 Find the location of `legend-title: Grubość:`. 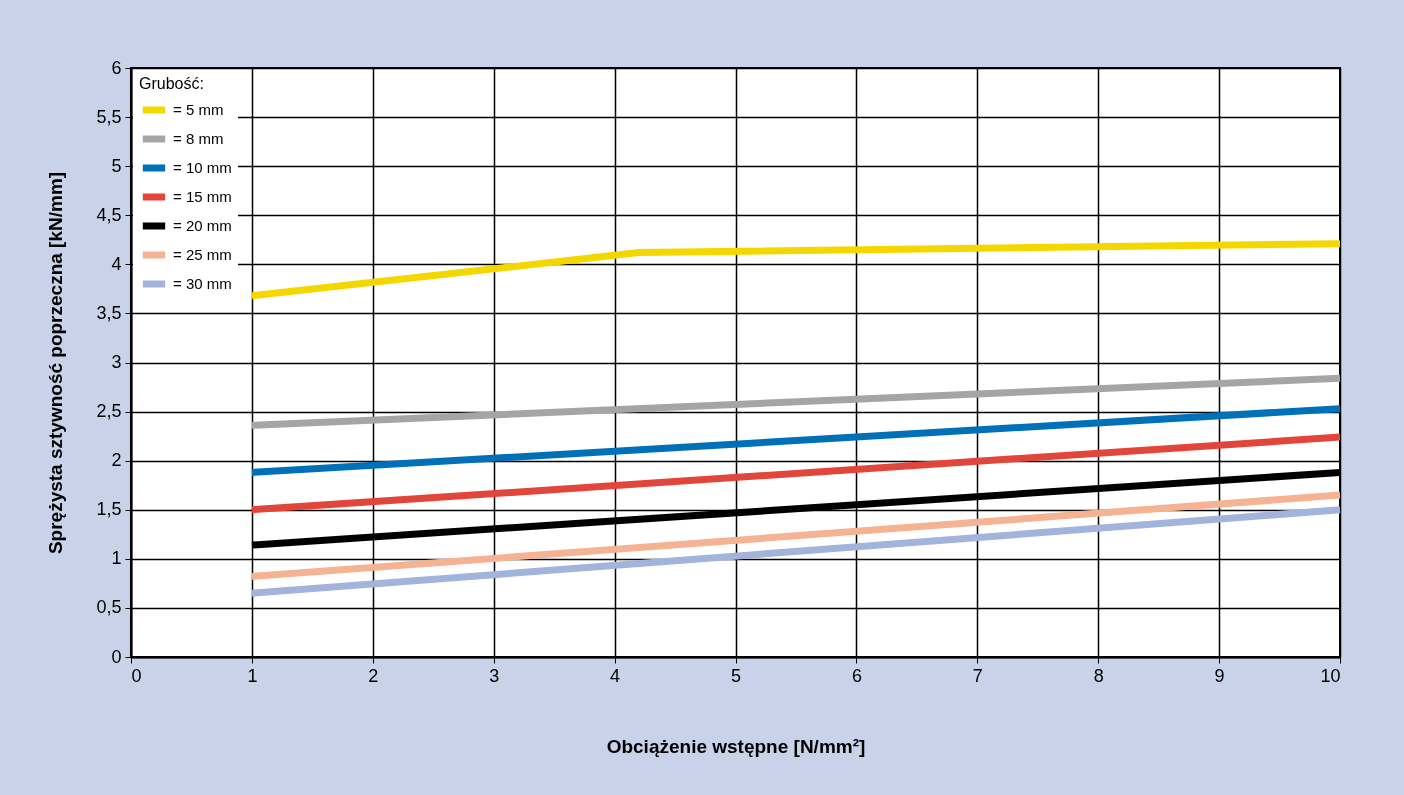

legend-title: Grubość: is located at coordinates (171, 83).